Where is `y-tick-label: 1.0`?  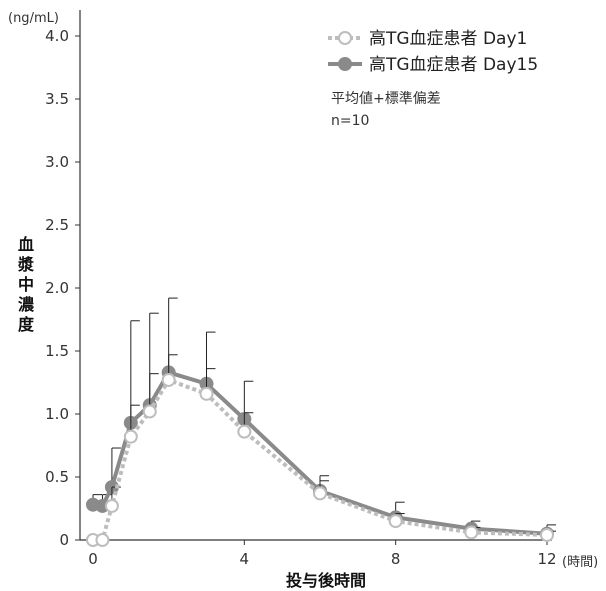
y-tick-label: 1.0 is located at coordinates (57, 414).